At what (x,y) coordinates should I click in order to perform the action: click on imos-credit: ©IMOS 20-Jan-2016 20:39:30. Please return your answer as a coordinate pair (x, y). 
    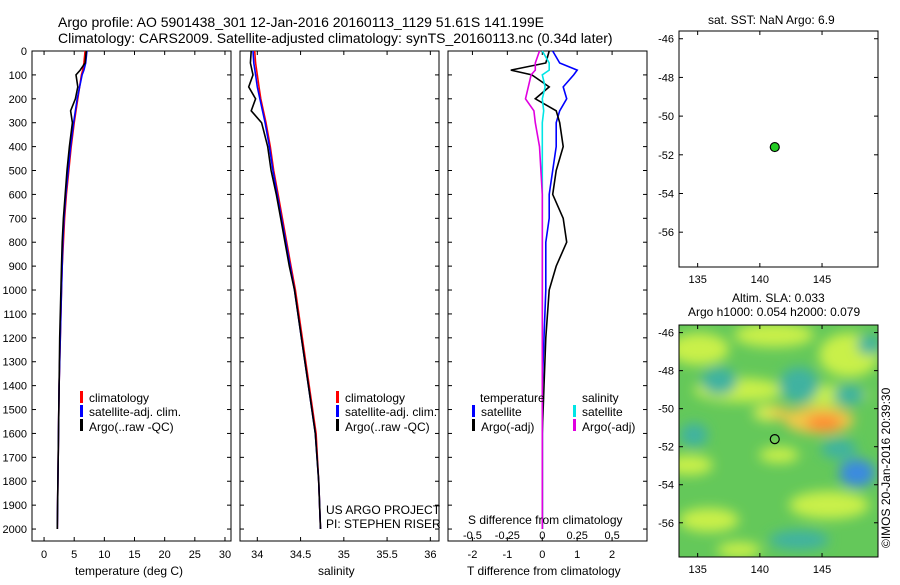
    Looking at the image, I should click on (886, 467).